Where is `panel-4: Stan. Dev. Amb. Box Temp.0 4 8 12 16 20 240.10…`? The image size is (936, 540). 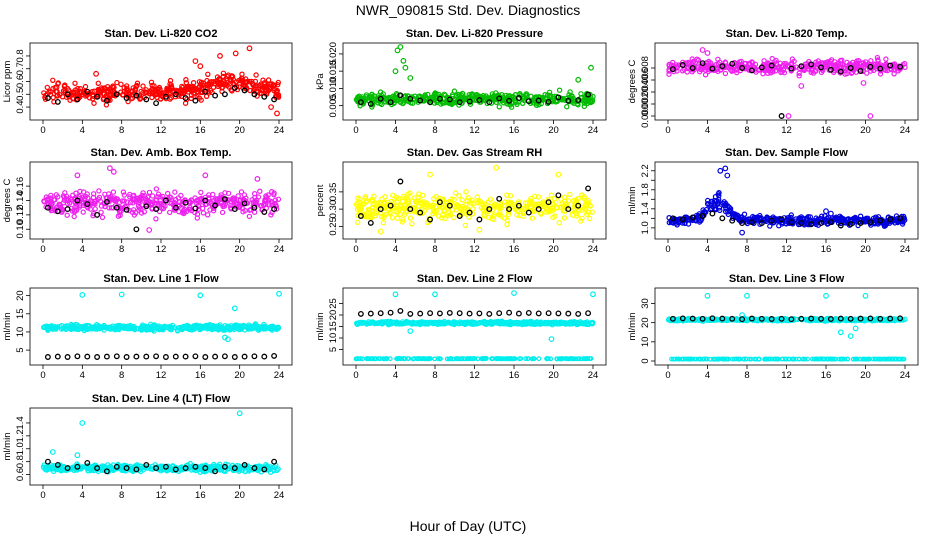
panel-4: Stan. Dev. Amb. Box Temp.0 4 8 12 16 20 240.10… is located at coordinates (147, 201).